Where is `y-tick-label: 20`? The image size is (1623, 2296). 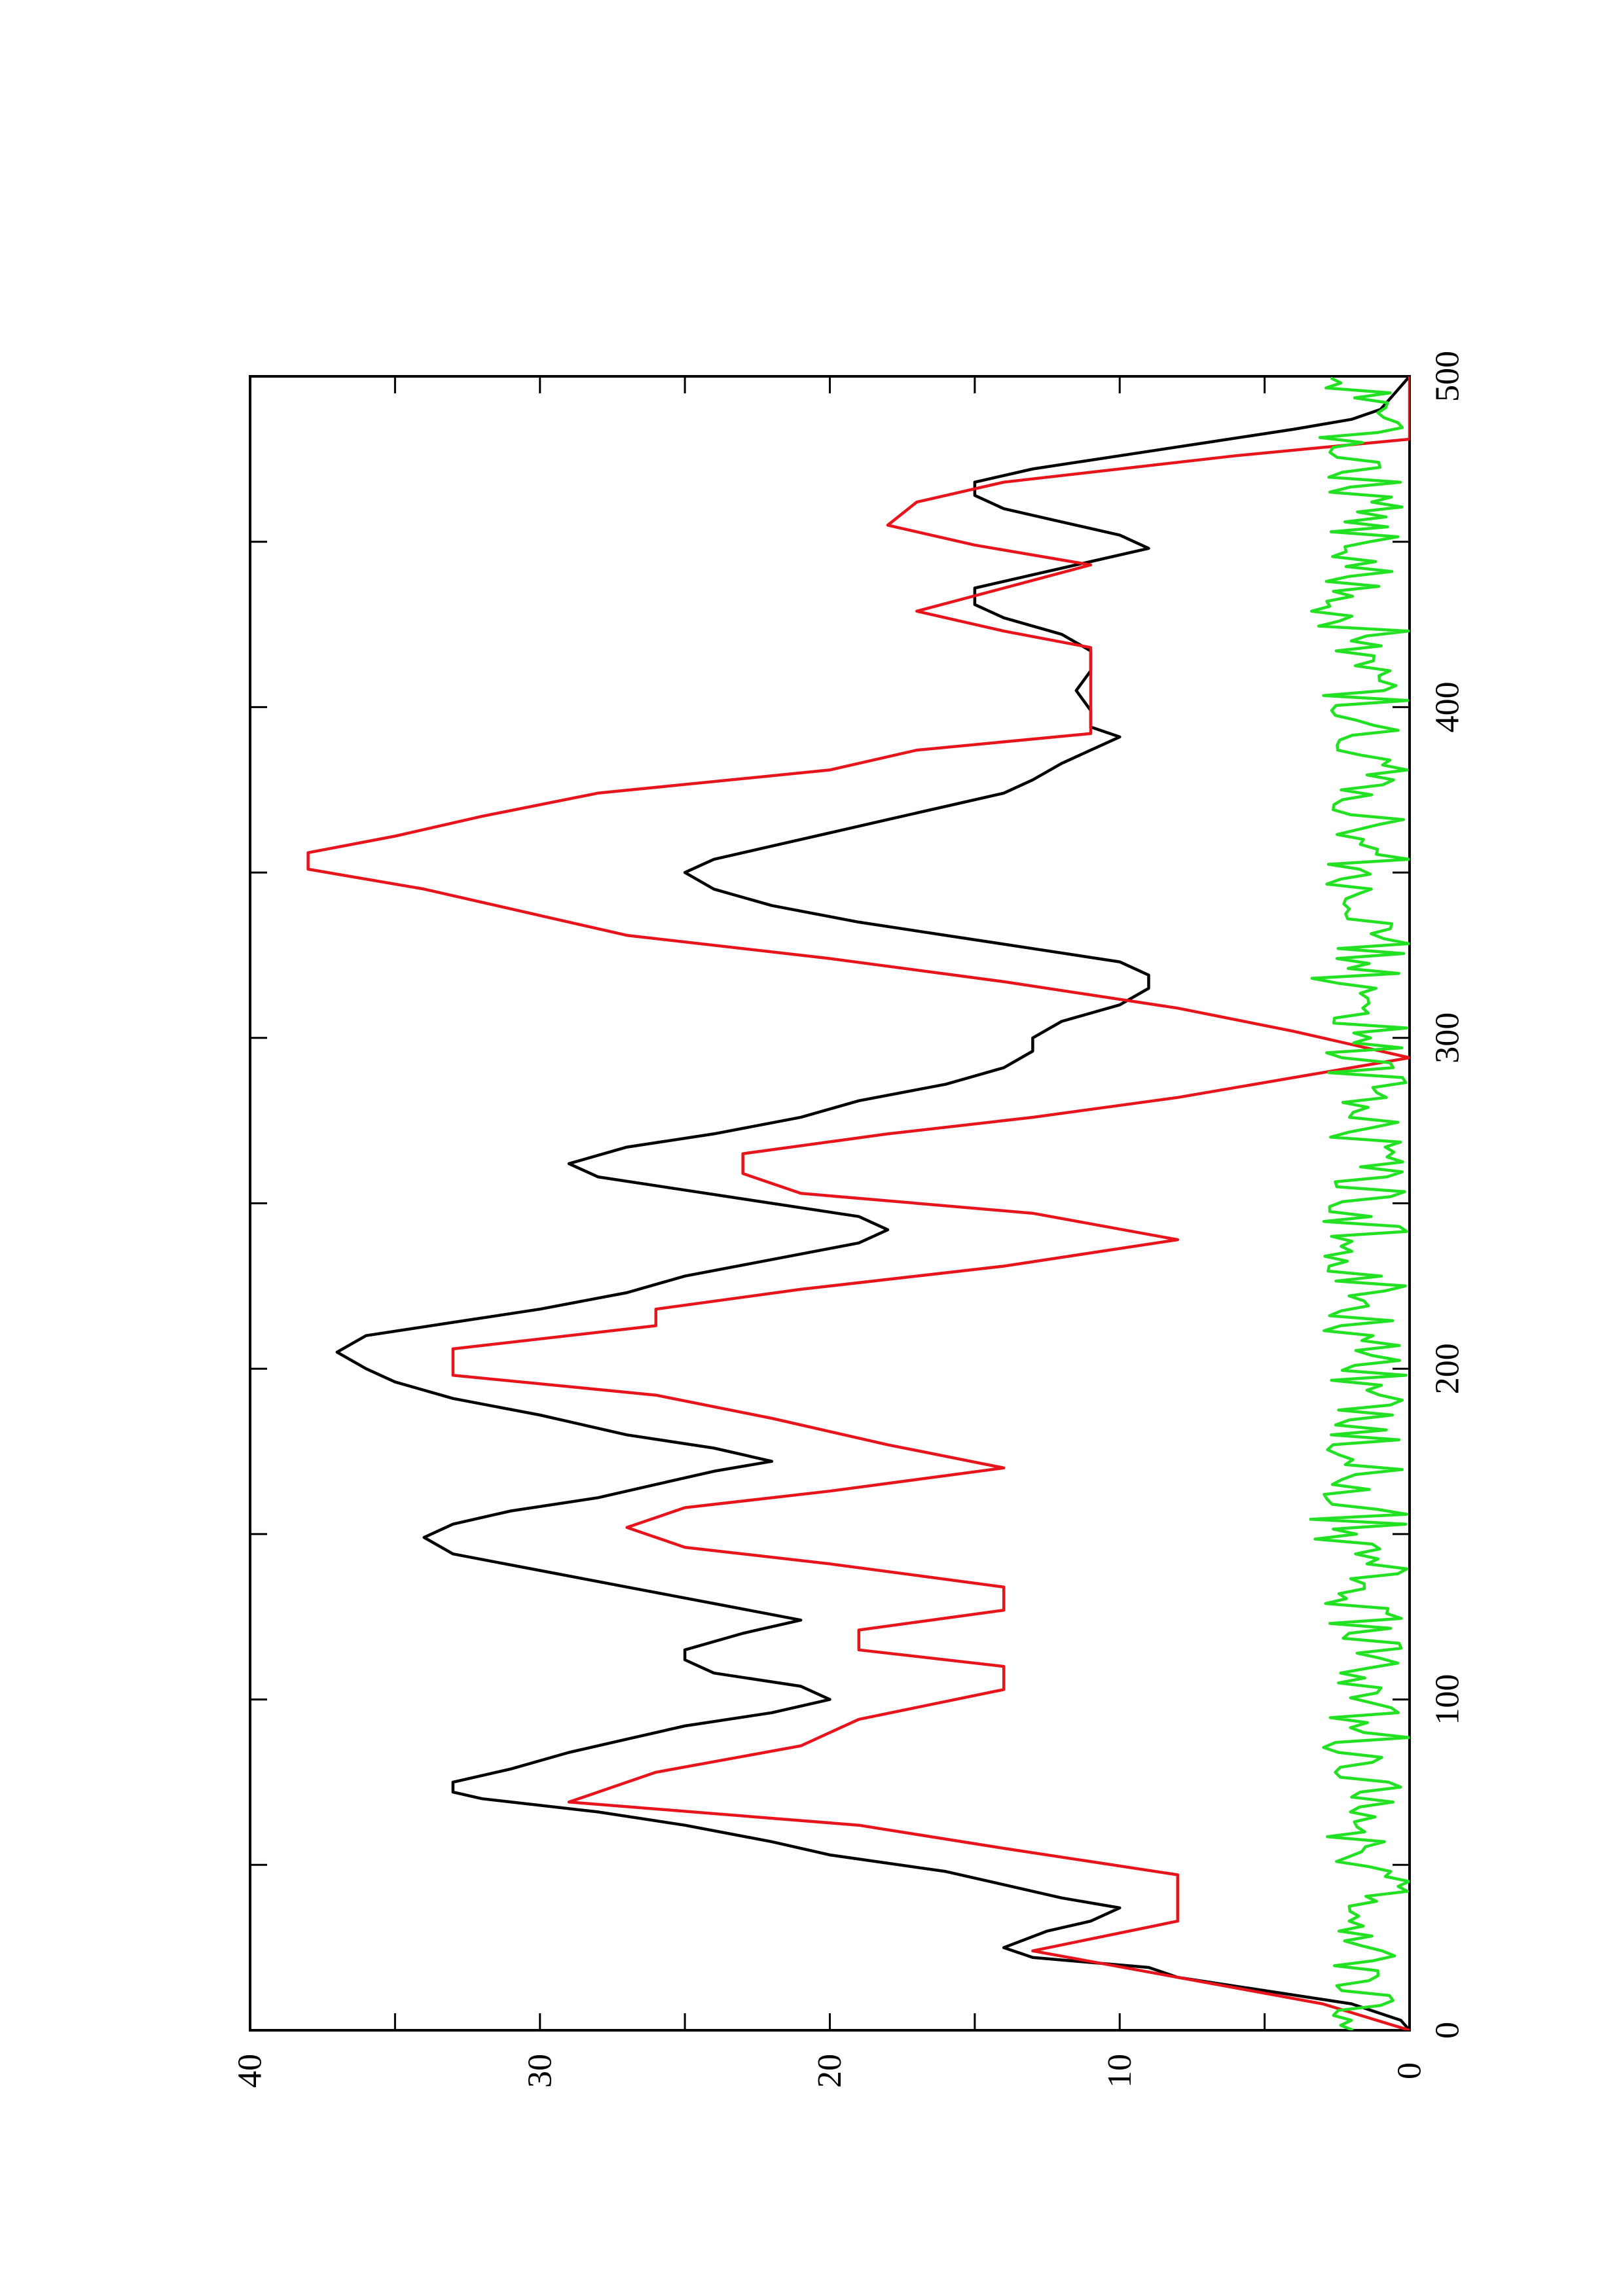 y-tick-label: 20 is located at coordinates (829, 2071).